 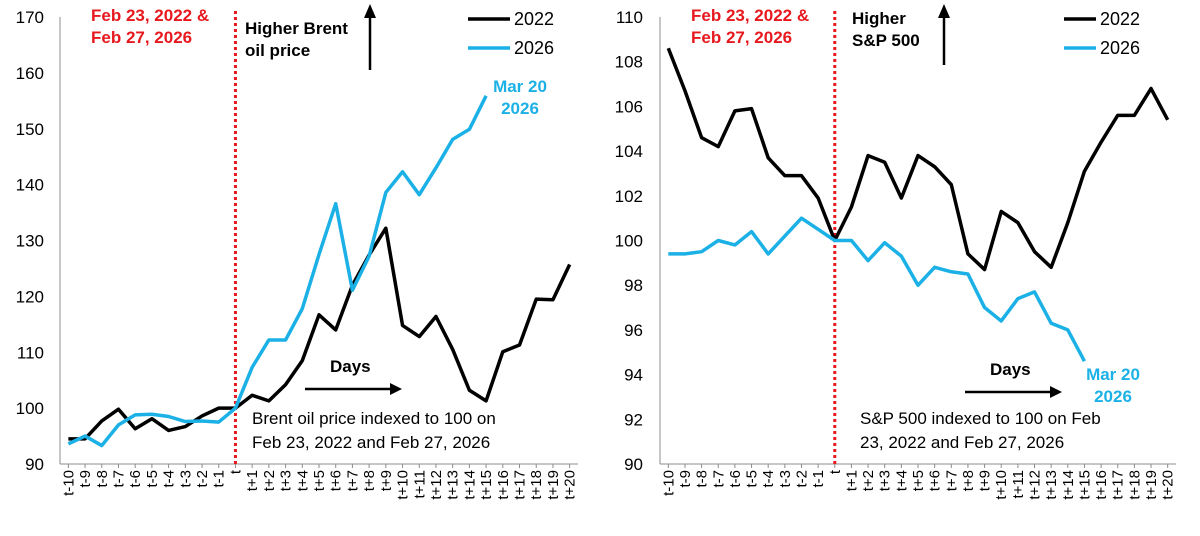 I want to click on y-tick-label: 94, so click(x=633, y=375).